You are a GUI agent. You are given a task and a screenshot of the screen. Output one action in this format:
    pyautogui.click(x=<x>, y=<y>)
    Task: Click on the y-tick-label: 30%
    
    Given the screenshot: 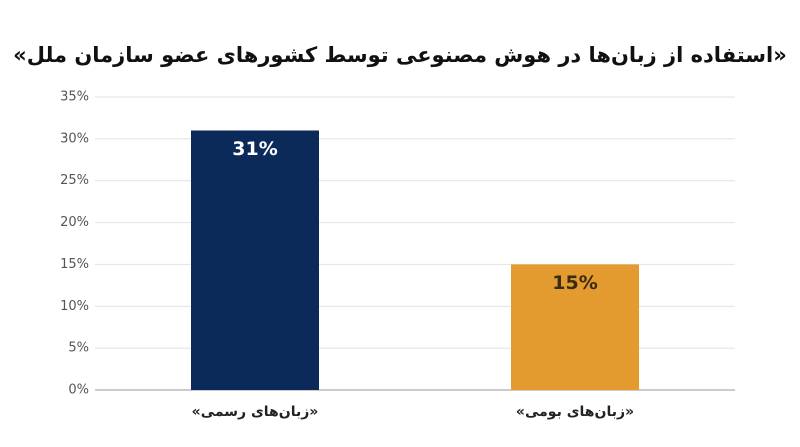 What is the action you would take?
    pyautogui.click(x=74, y=138)
    